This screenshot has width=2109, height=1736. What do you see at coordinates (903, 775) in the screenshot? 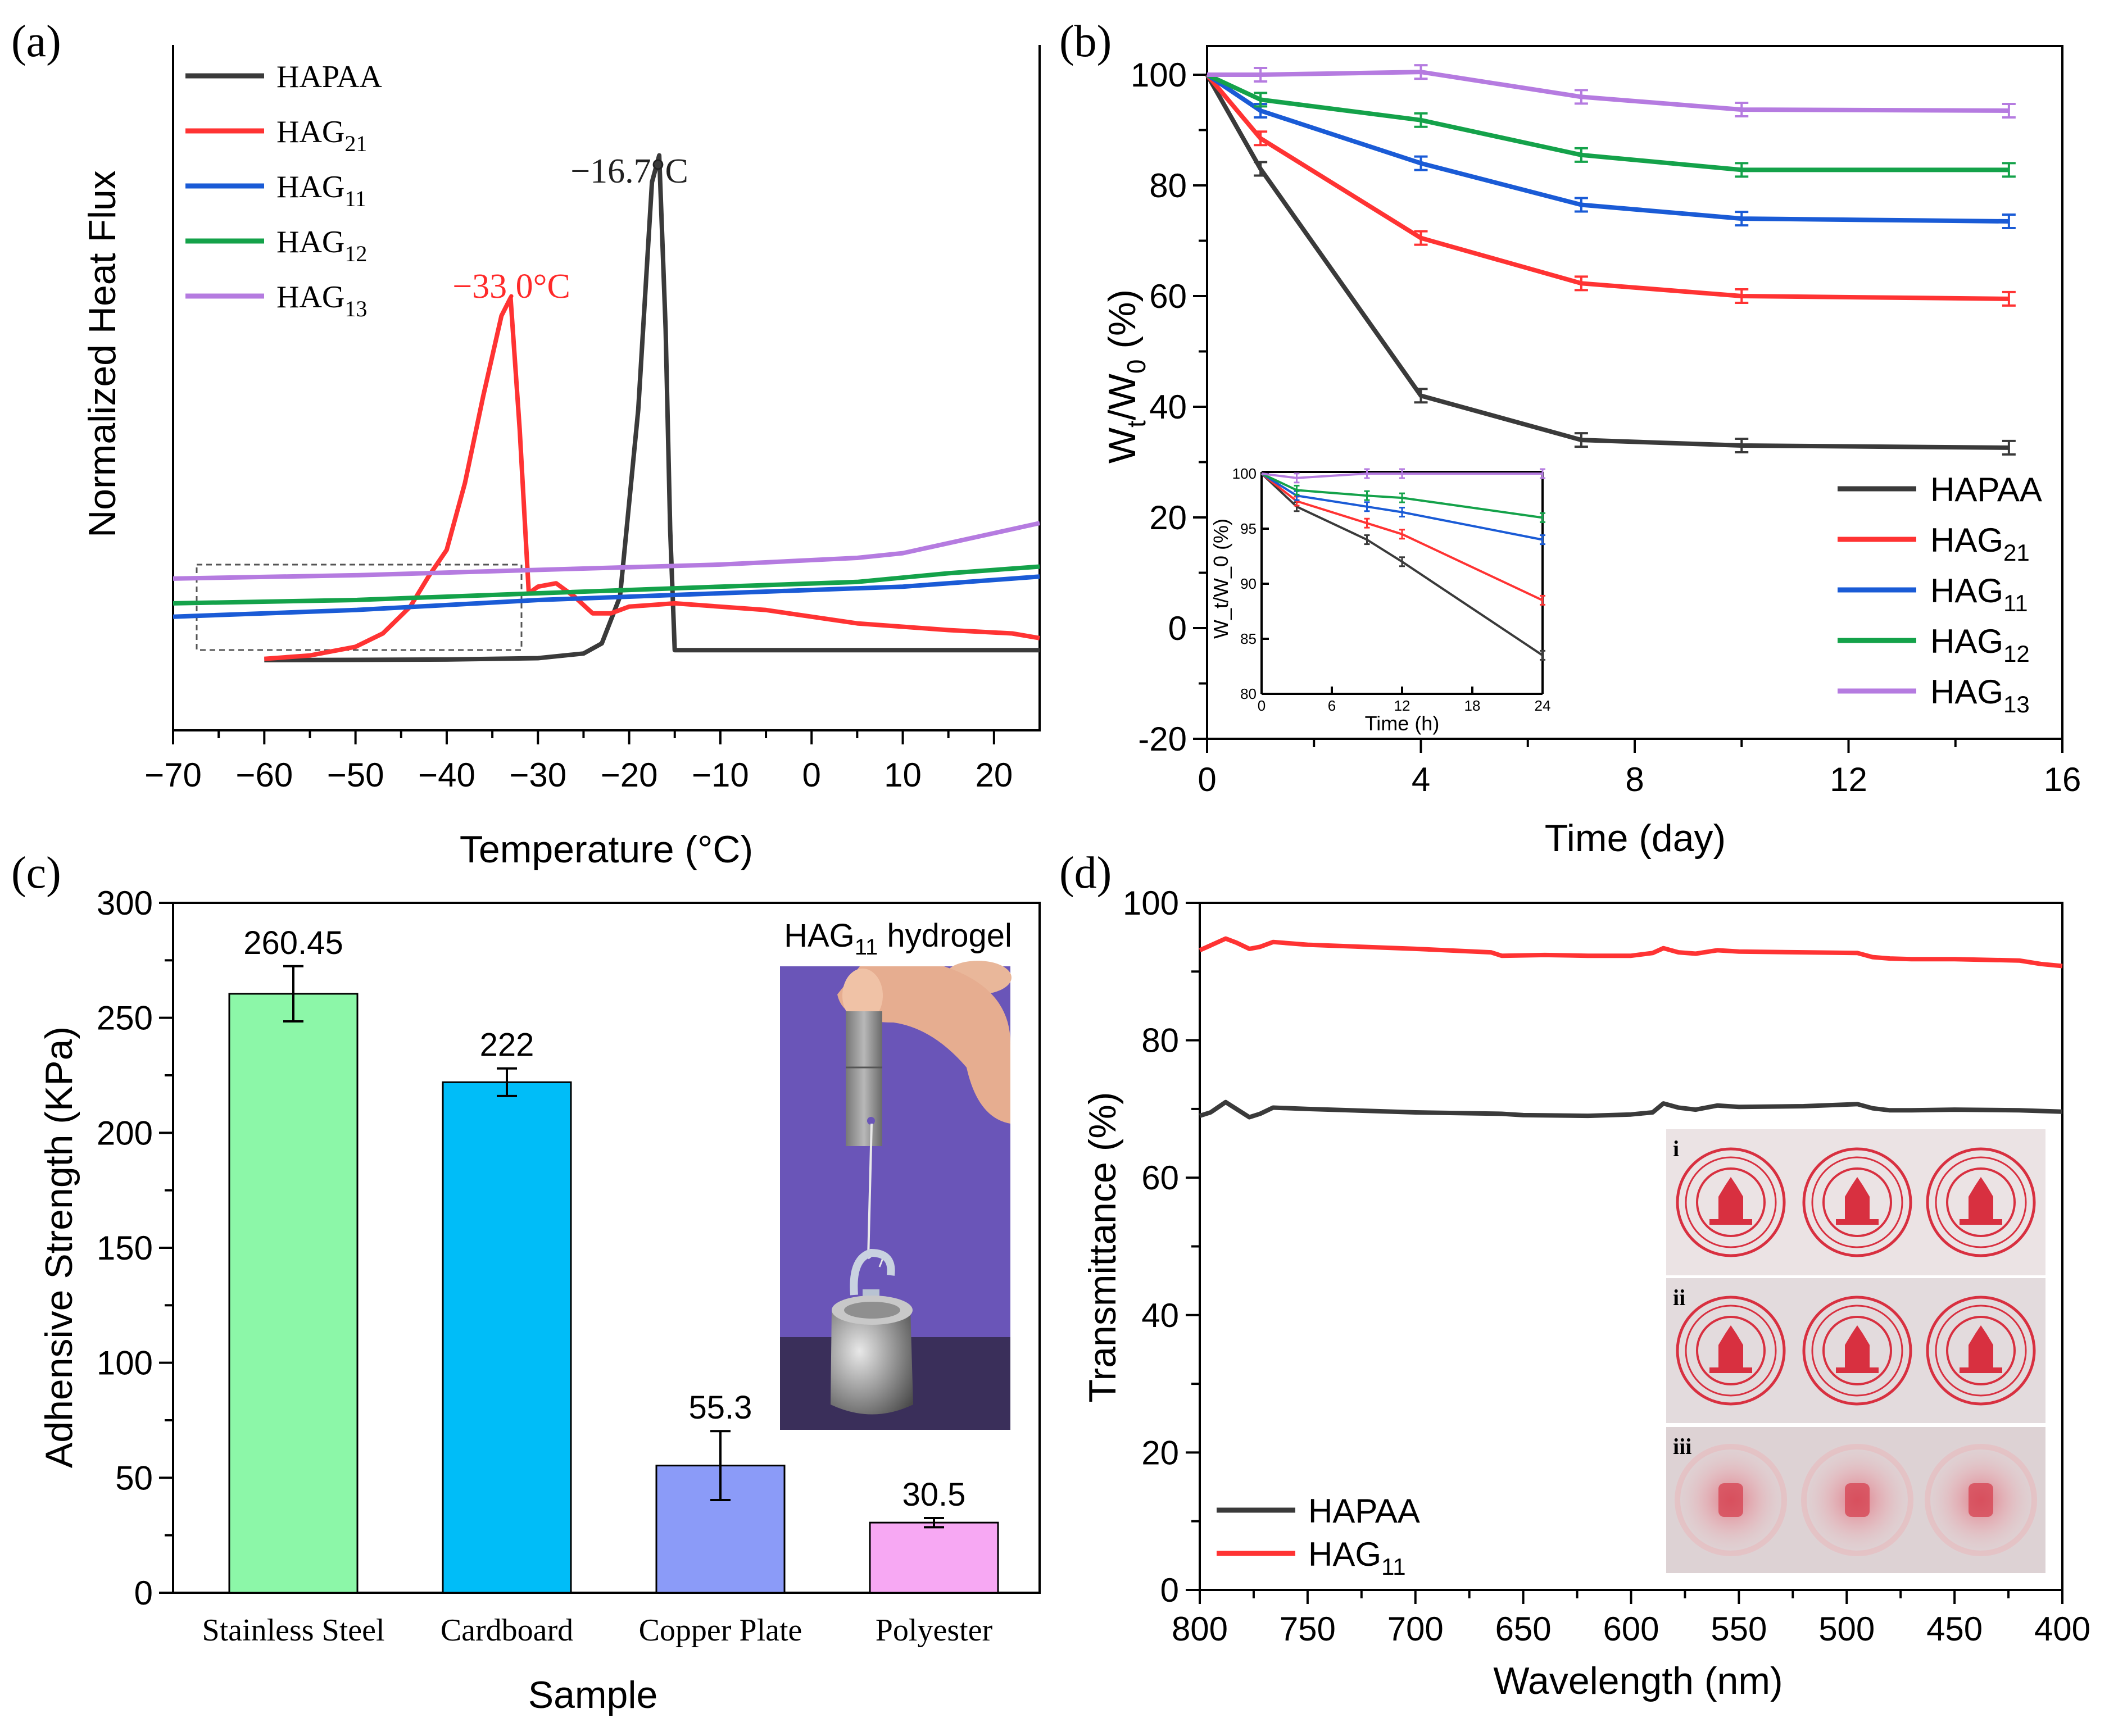
I see `a-x-tick-label: 10` at bounding box center [903, 775].